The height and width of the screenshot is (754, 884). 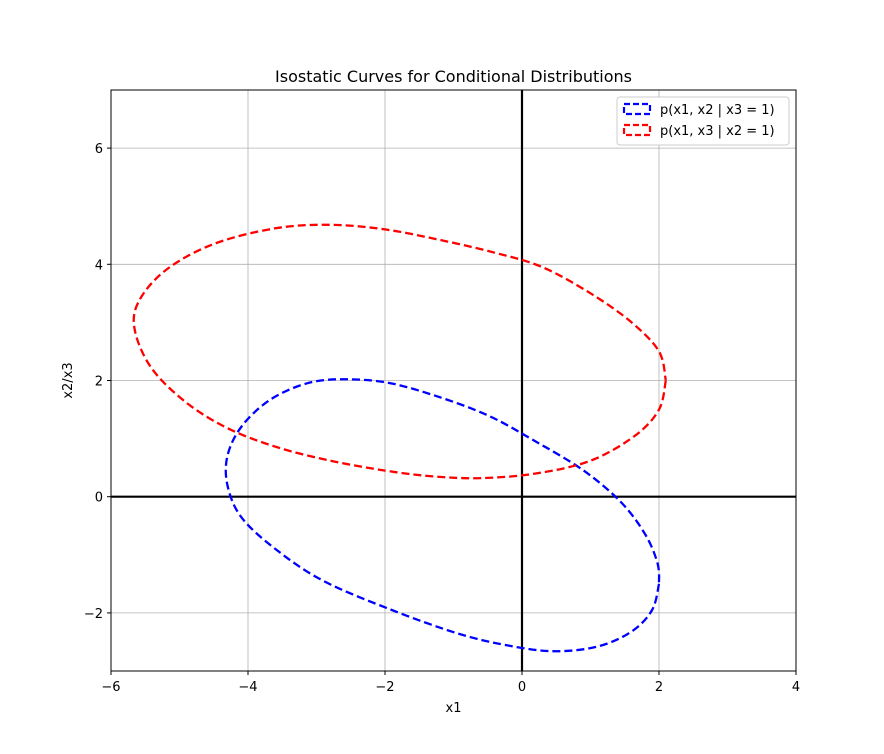 I want to click on y-tick-label: 0, so click(x=99, y=498).